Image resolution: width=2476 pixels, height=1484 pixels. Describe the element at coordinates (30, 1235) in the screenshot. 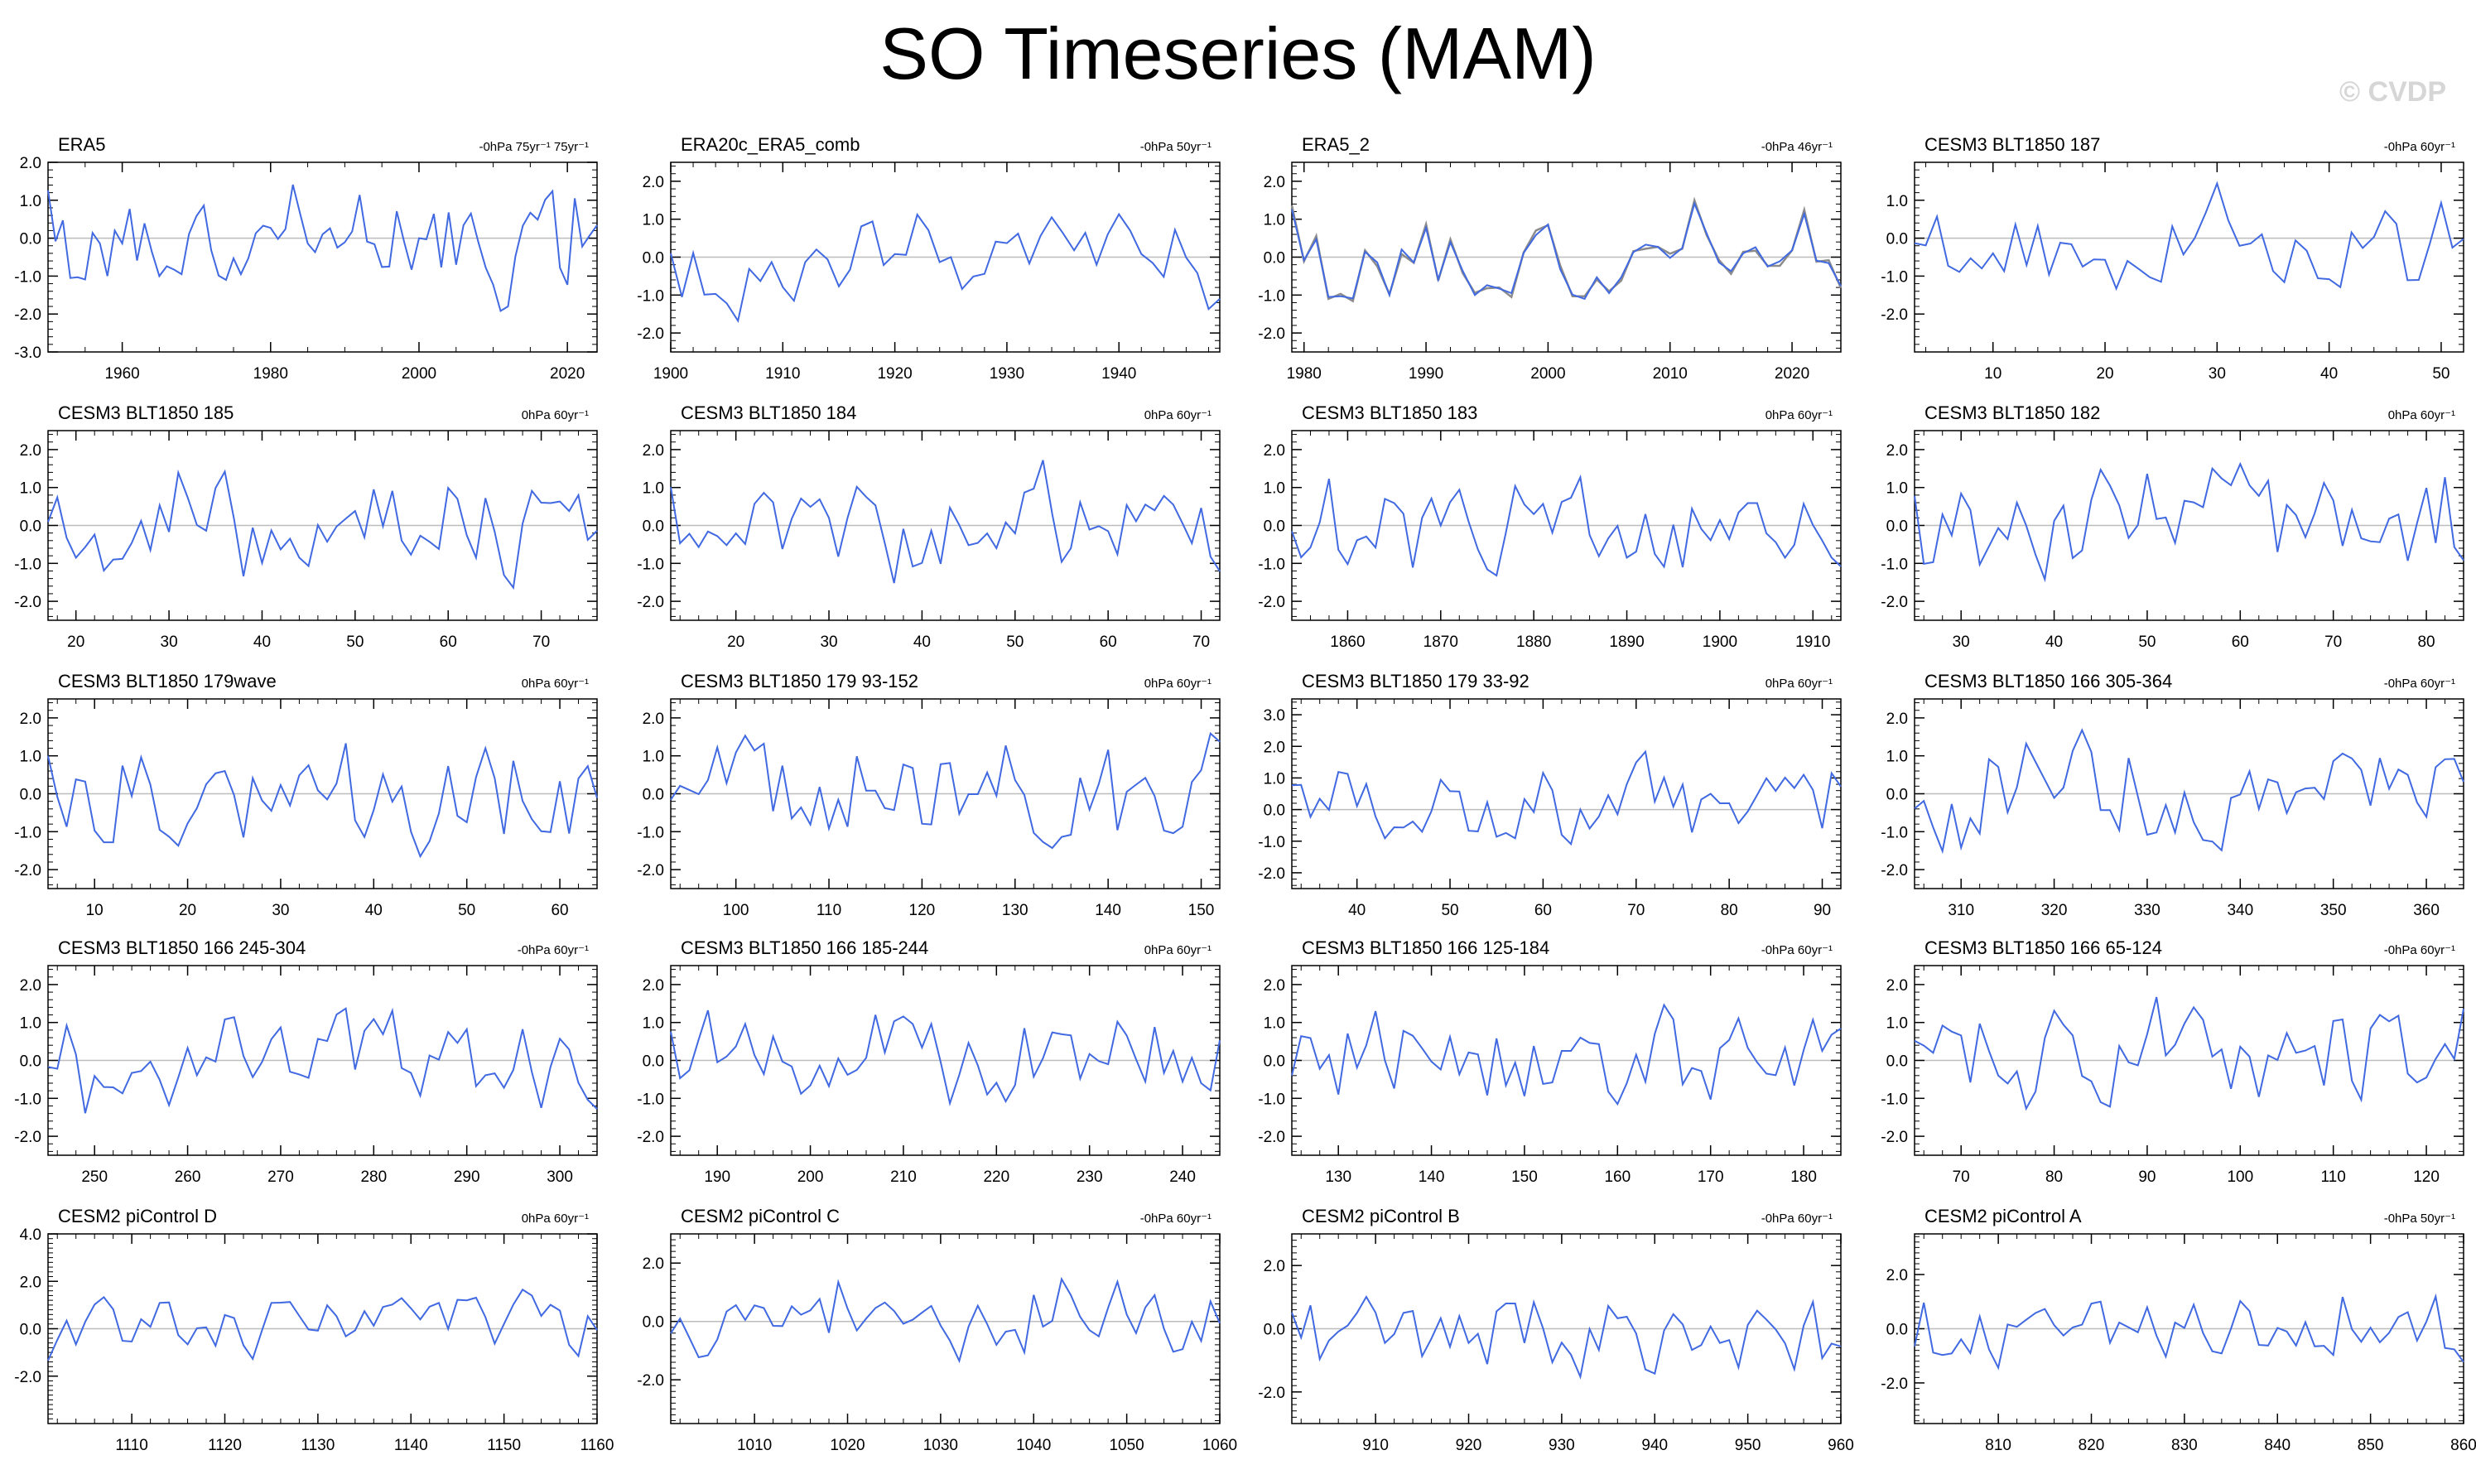

I see `y-tick-label: 4.0` at that location.